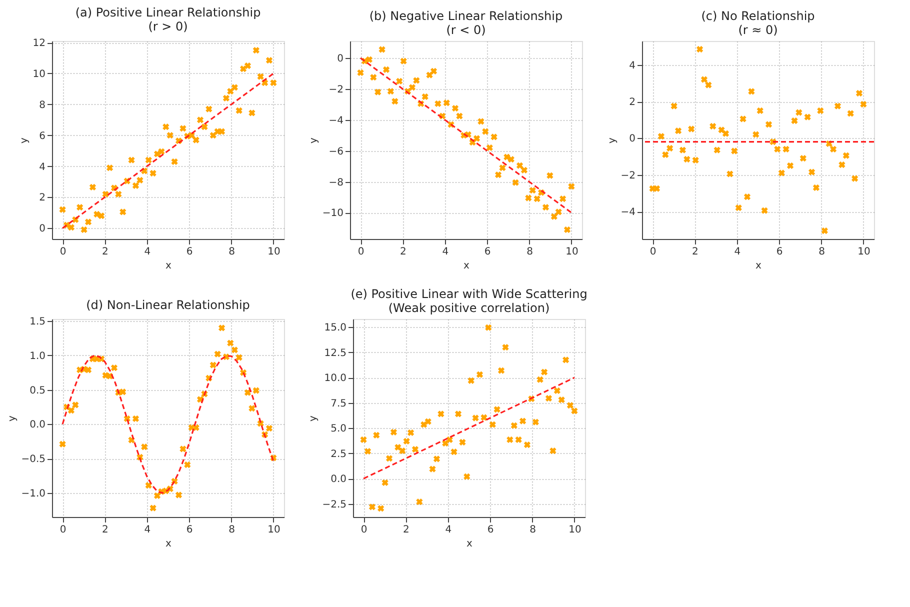 The width and height of the screenshot is (910, 607). I want to click on chart-title: (b) Negative Linear Relationship (r < 0), so click(466, 23).